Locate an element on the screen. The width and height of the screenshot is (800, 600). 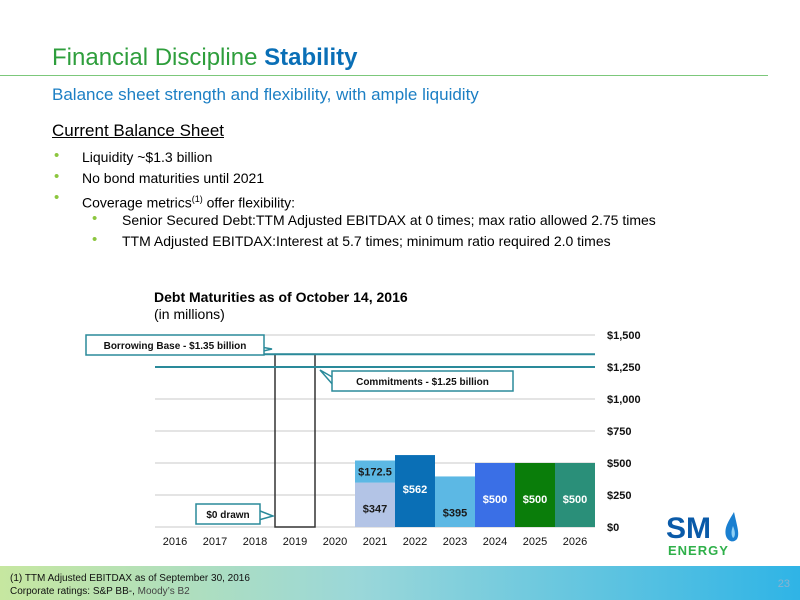
bullet-text-suffix: offer flexibility: is located at coordinates (249, 202).